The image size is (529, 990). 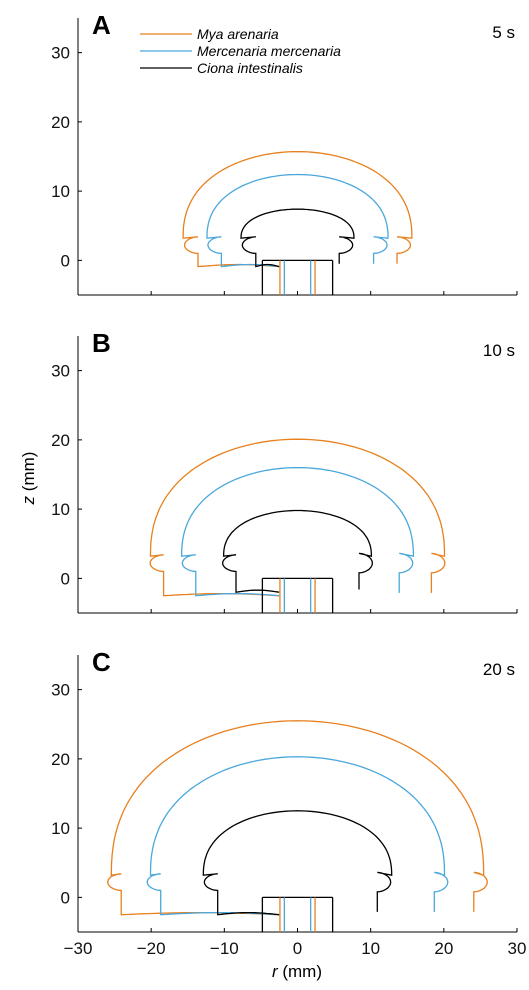 What do you see at coordinates (269, 51) in the screenshot?
I see `legend-label-2: Mercenaria mercenaria` at bounding box center [269, 51].